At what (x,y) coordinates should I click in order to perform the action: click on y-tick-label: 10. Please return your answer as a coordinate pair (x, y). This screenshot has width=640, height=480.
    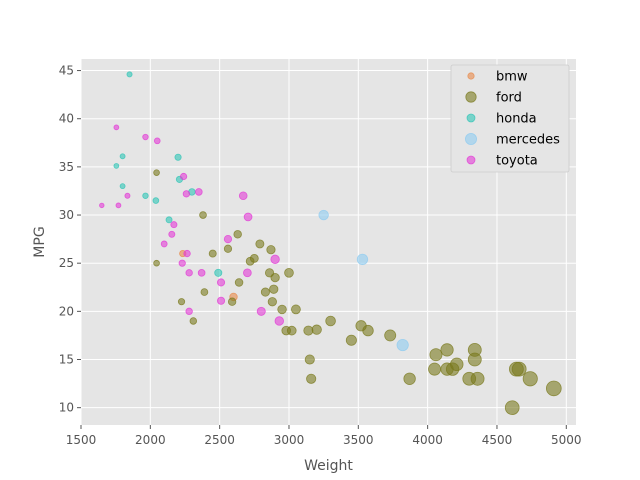
    Looking at the image, I should click on (66, 408).